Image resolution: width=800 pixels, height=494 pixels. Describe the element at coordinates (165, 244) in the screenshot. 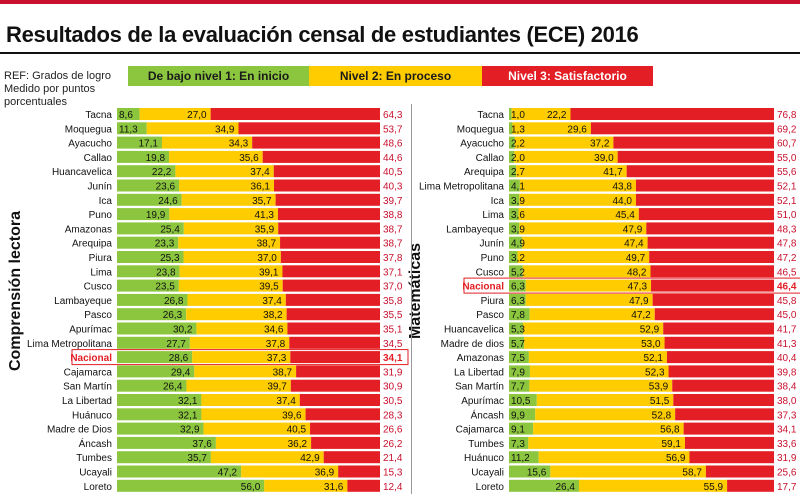

I see `value-label-level-1: 23,3` at that location.